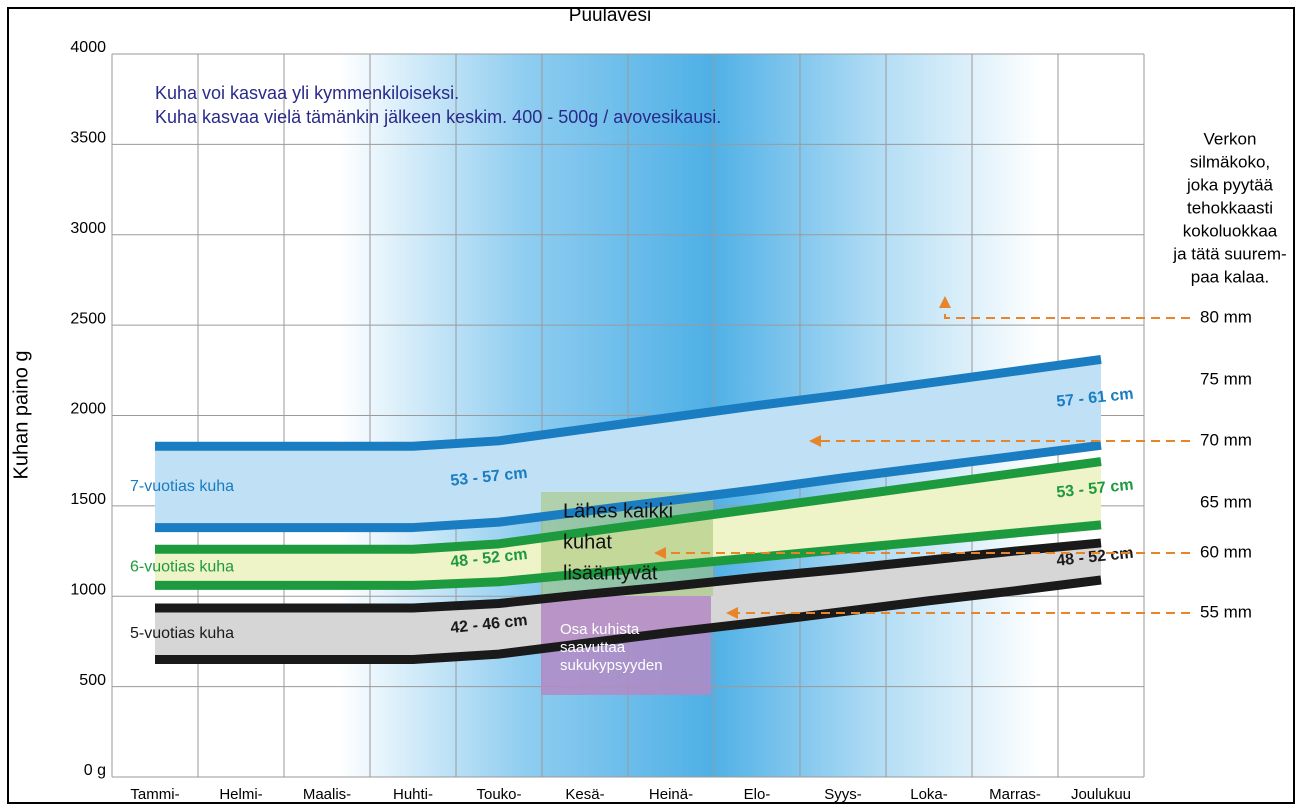  What do you see at coordinates (1230, 276) in the screenshot?
I see `mesh-note: paa kalaa.` at bounding box center [1230, 276].